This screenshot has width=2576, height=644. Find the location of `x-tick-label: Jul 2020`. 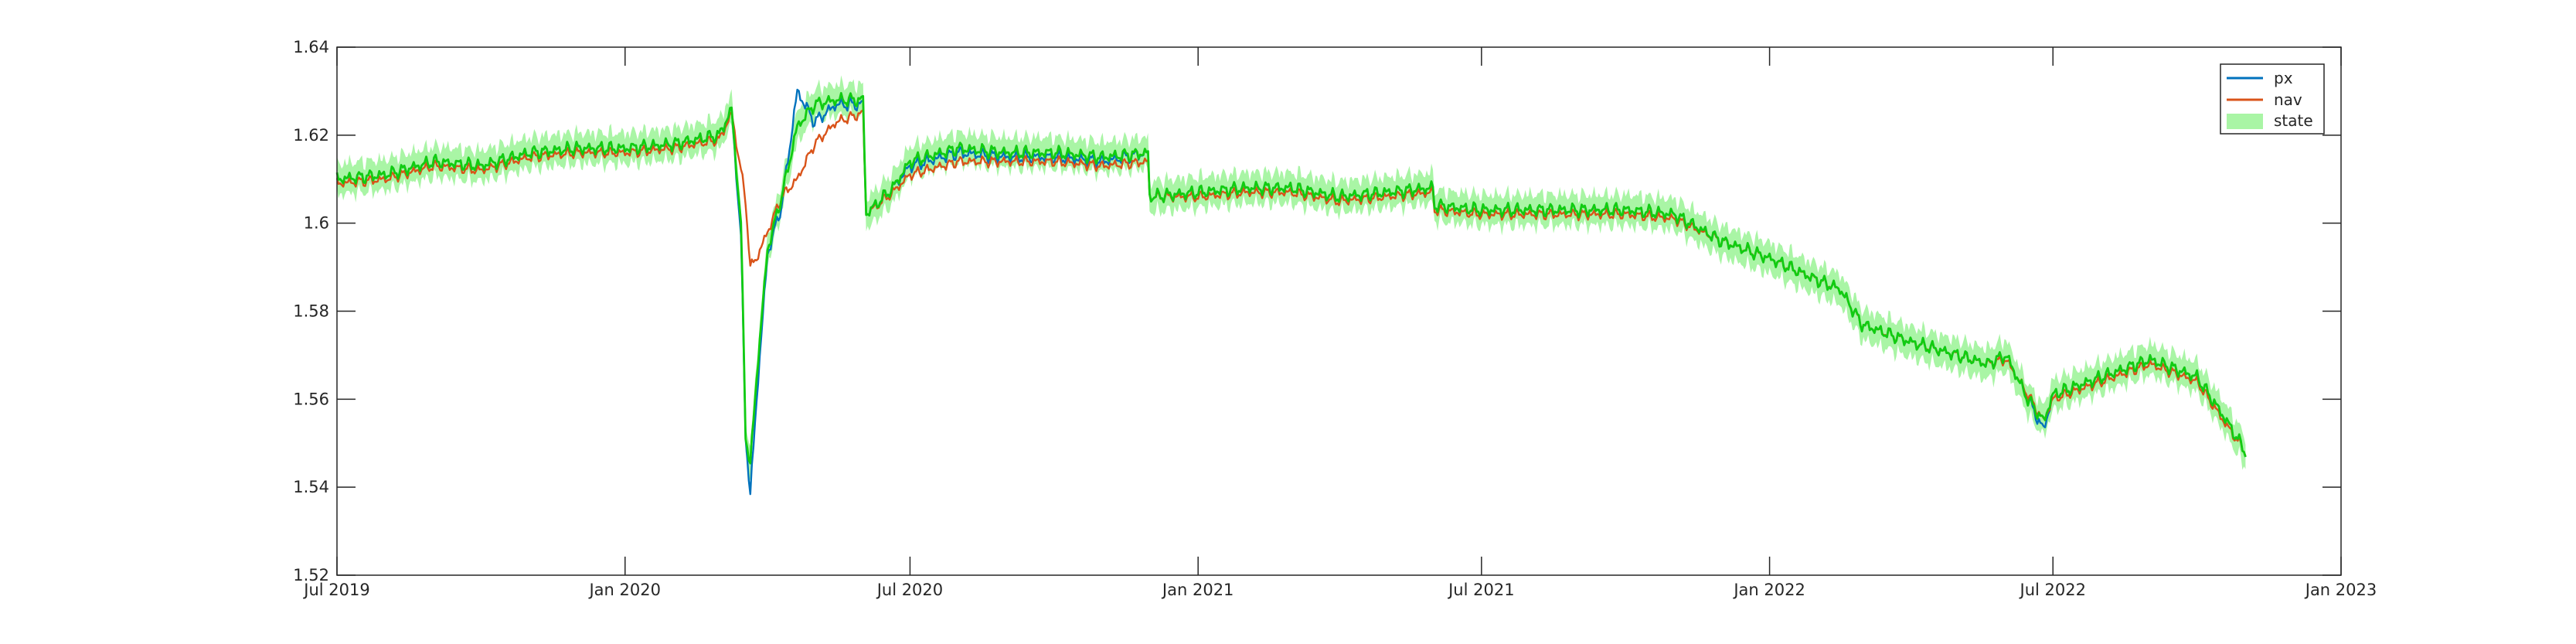

x-tick-label: Jul 2020 is located at coordinates (909, 590).